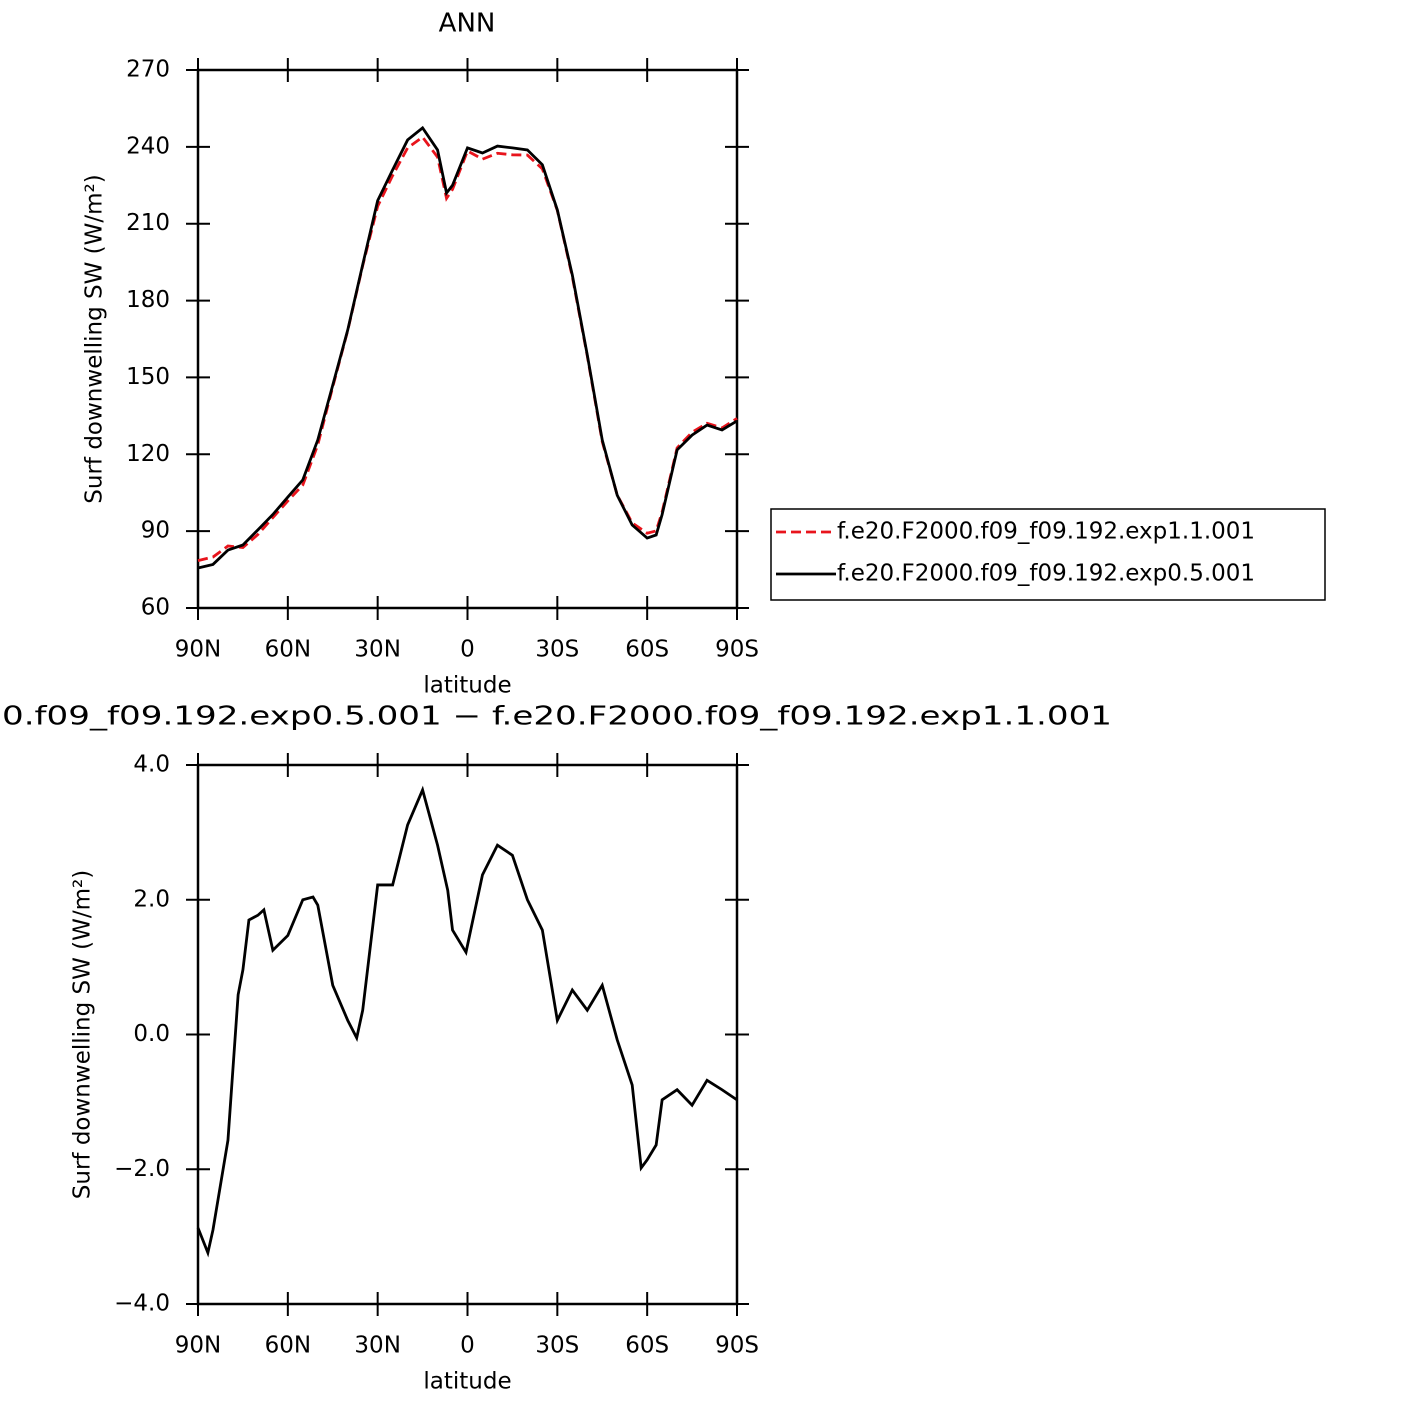  What do you see at coordinates (148, 223) in the screenshot?
I see `y-tick-label: 210` at bounding box center [148, 223].